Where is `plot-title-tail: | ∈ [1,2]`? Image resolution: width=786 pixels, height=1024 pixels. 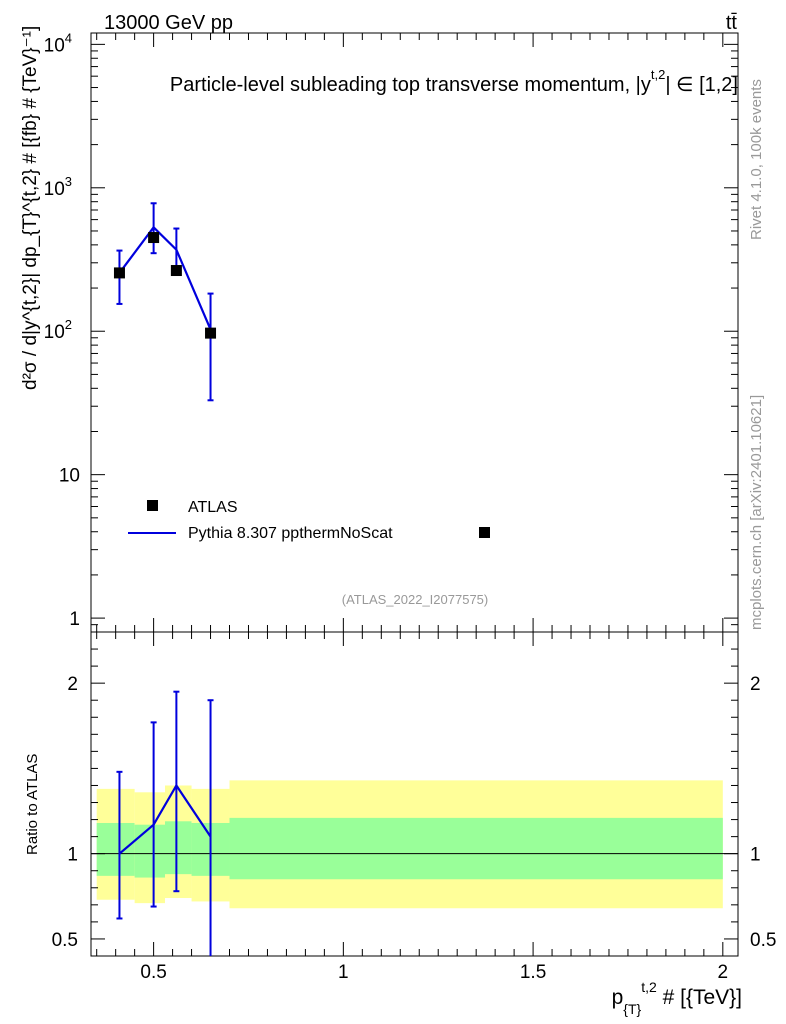
plot-title-tail: | ∈ [1,2] is located at coordinates (701, 85).